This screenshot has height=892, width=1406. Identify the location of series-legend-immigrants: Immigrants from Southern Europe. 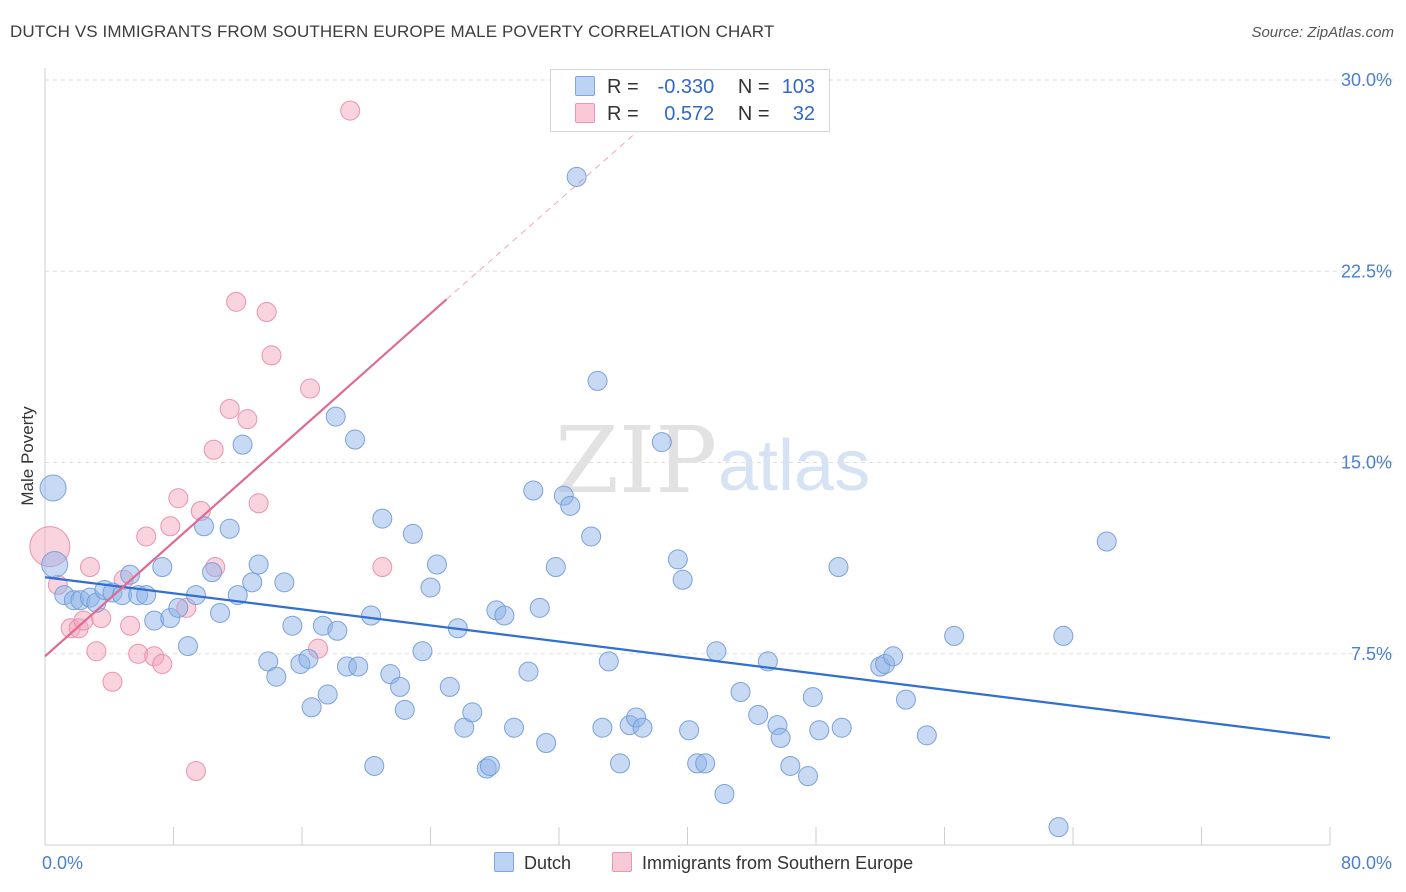
(762, 863).